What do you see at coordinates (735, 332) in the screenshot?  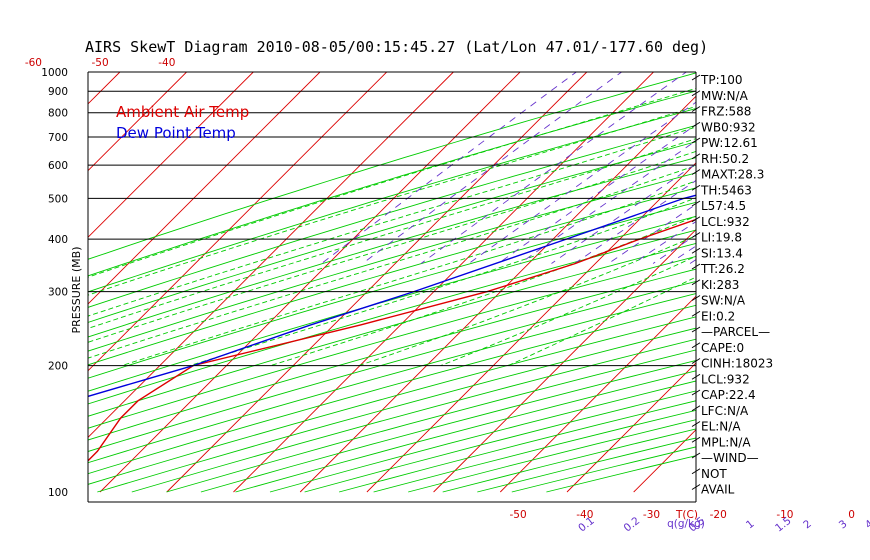 I see `index-value: —PARCEL—` at bounding box center [735, 332].